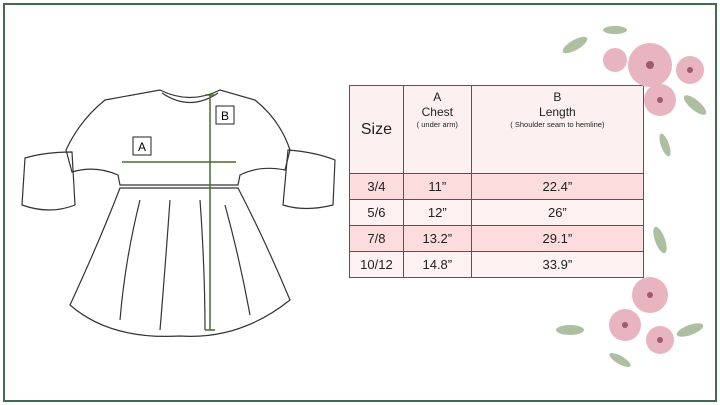 The width and height of the screenshot is (720, 405). What do you see at coordinates (497, 264) in the screenshot?
I see `table-row: 10/12 14.8” 33.9”` at bounding box center [497, 264].